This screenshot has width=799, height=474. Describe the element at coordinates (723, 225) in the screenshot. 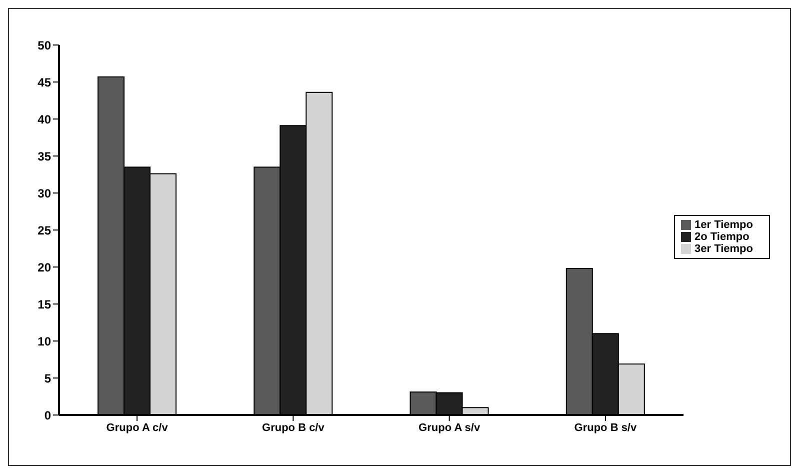

I see `legend-label: 1er Tiempo` at that location.